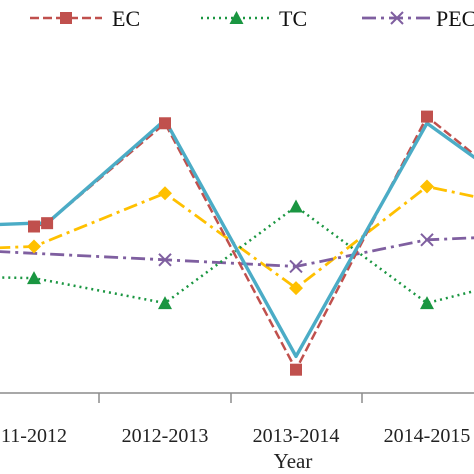 This screenshot has width=474, height=474. Describe the element at coordinates (296, 436) in the screenshot. I see `x-tick-label: 2013-2014` at that location.